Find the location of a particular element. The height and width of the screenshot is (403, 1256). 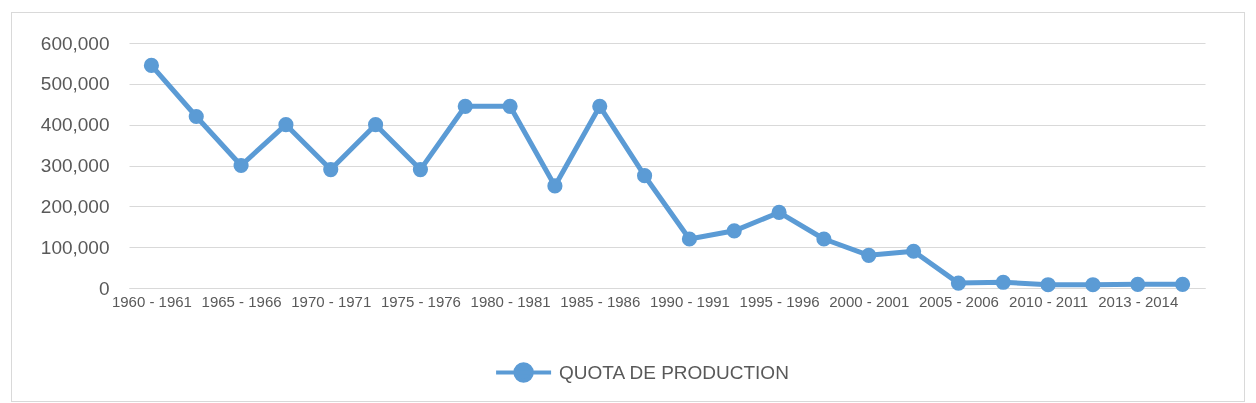

y-tick-label: 100,000 is located at coordinates (75, 247).